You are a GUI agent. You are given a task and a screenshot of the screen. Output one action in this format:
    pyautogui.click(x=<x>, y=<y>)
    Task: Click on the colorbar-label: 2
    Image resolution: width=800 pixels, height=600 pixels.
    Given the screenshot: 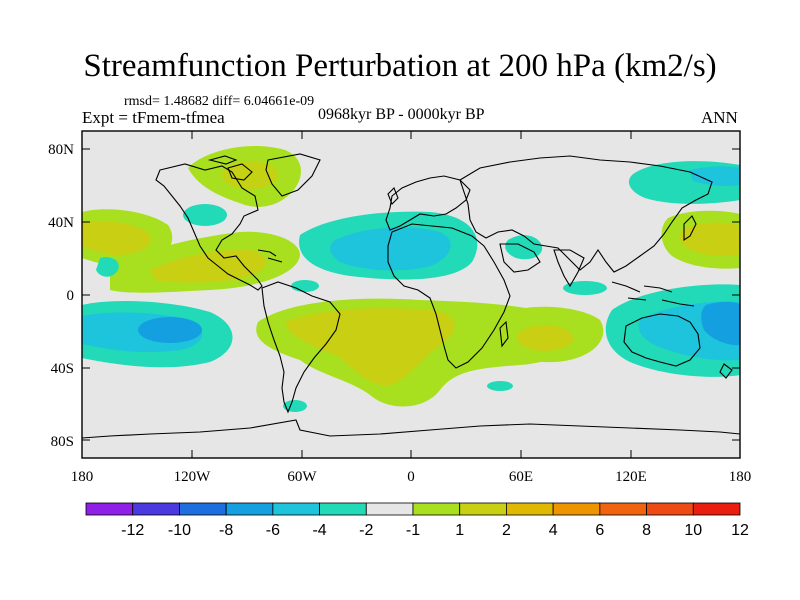 What is the action you would take?
    pyautogui.click(x=506, y=530)
    